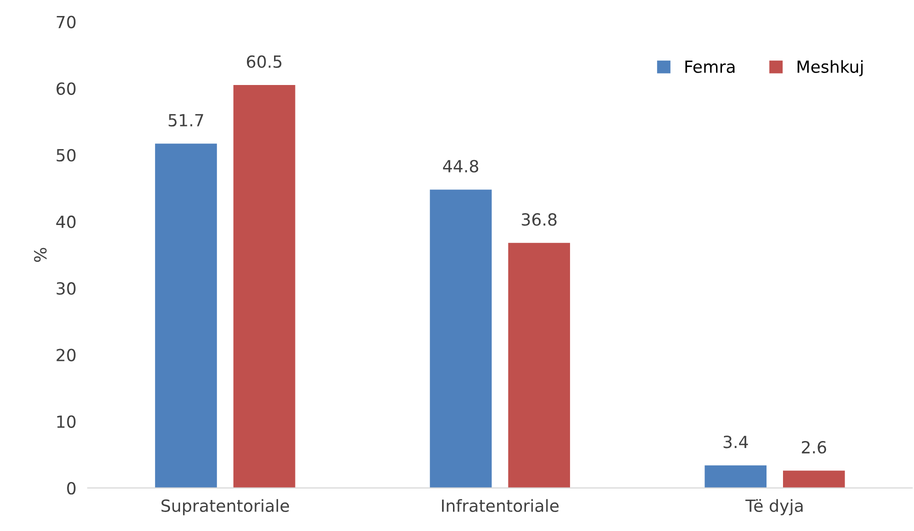  I want to click on data-label: 60.5, so click(264, 61).